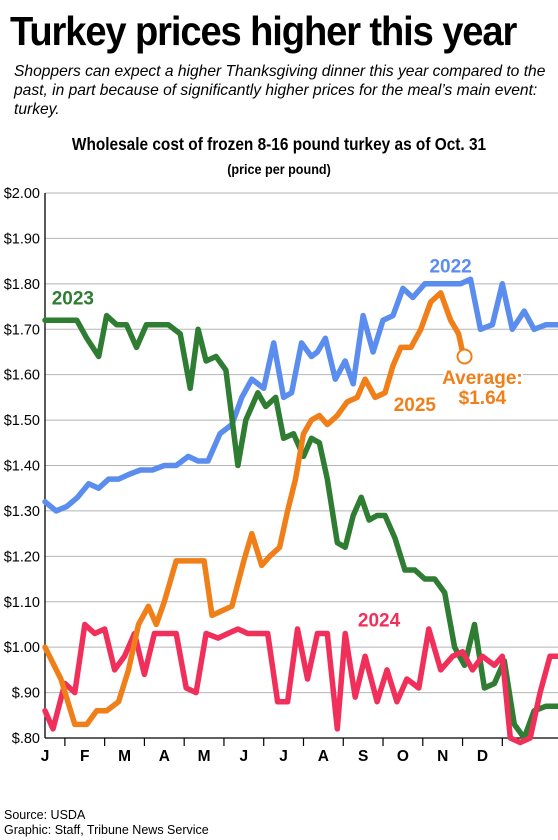 The width and height of the screenshot is (558, 840). I want to click on source-credit: Source: USDA, so click(45, 815).